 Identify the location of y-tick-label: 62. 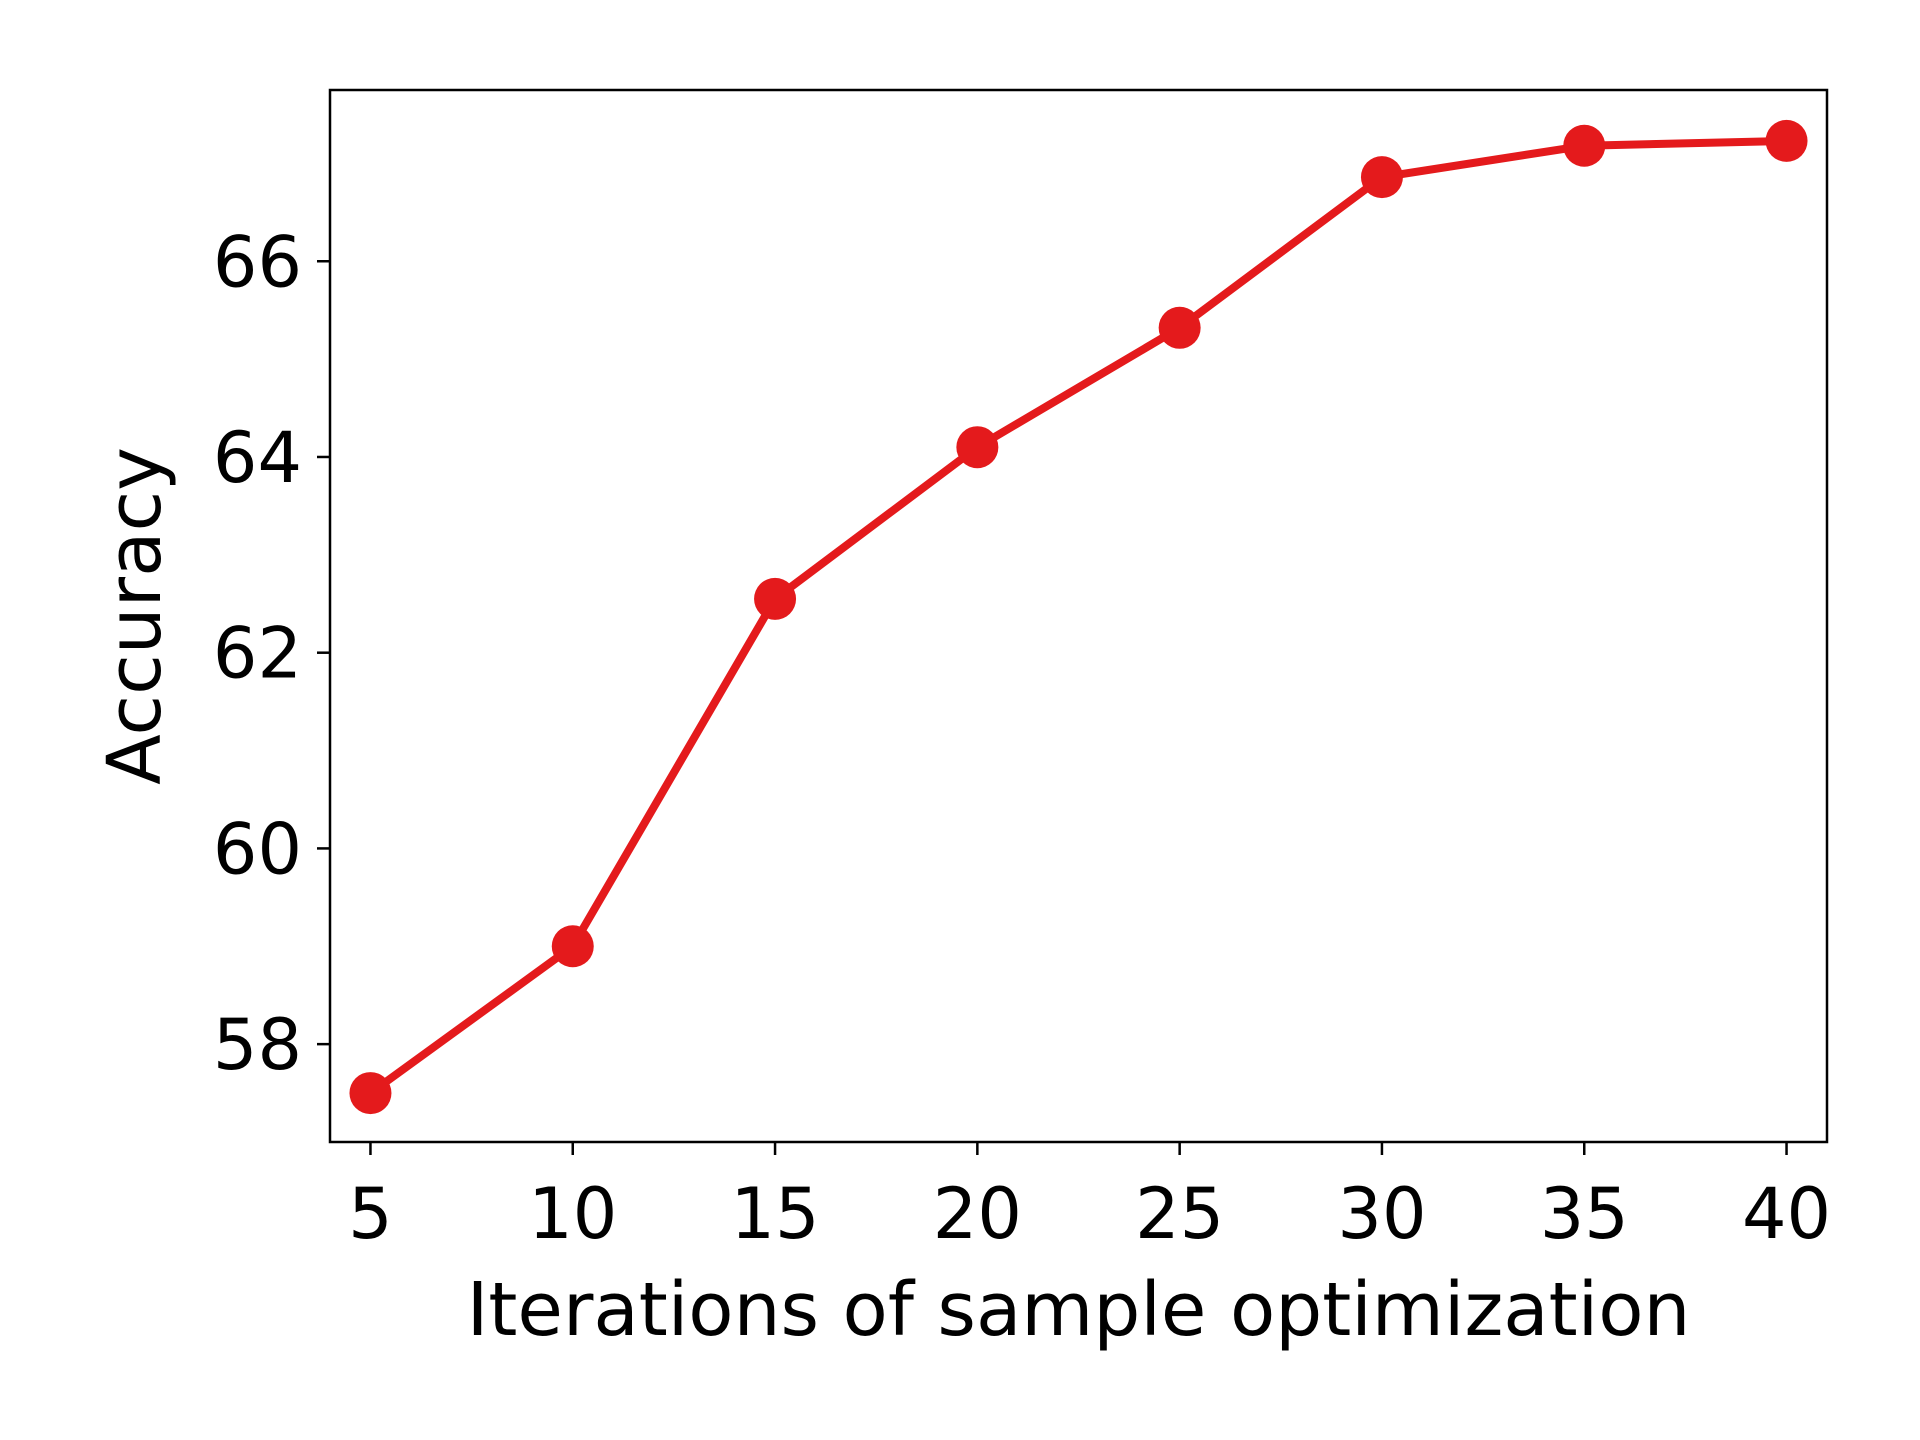
(257, 654).